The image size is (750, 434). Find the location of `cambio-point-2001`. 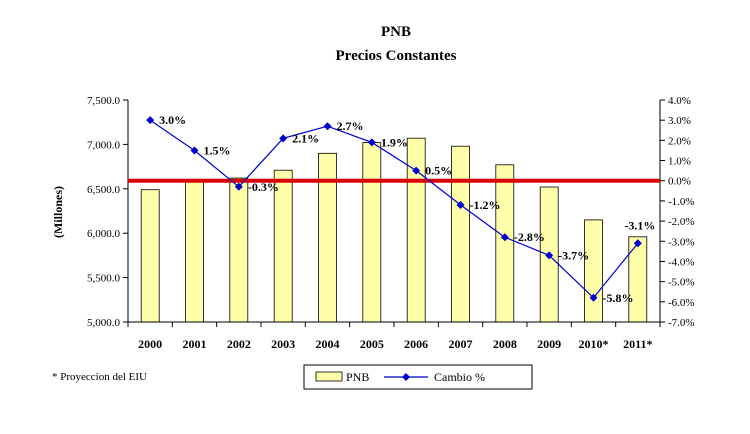

cambio-point-2001 is located at coordinates (194, 150).